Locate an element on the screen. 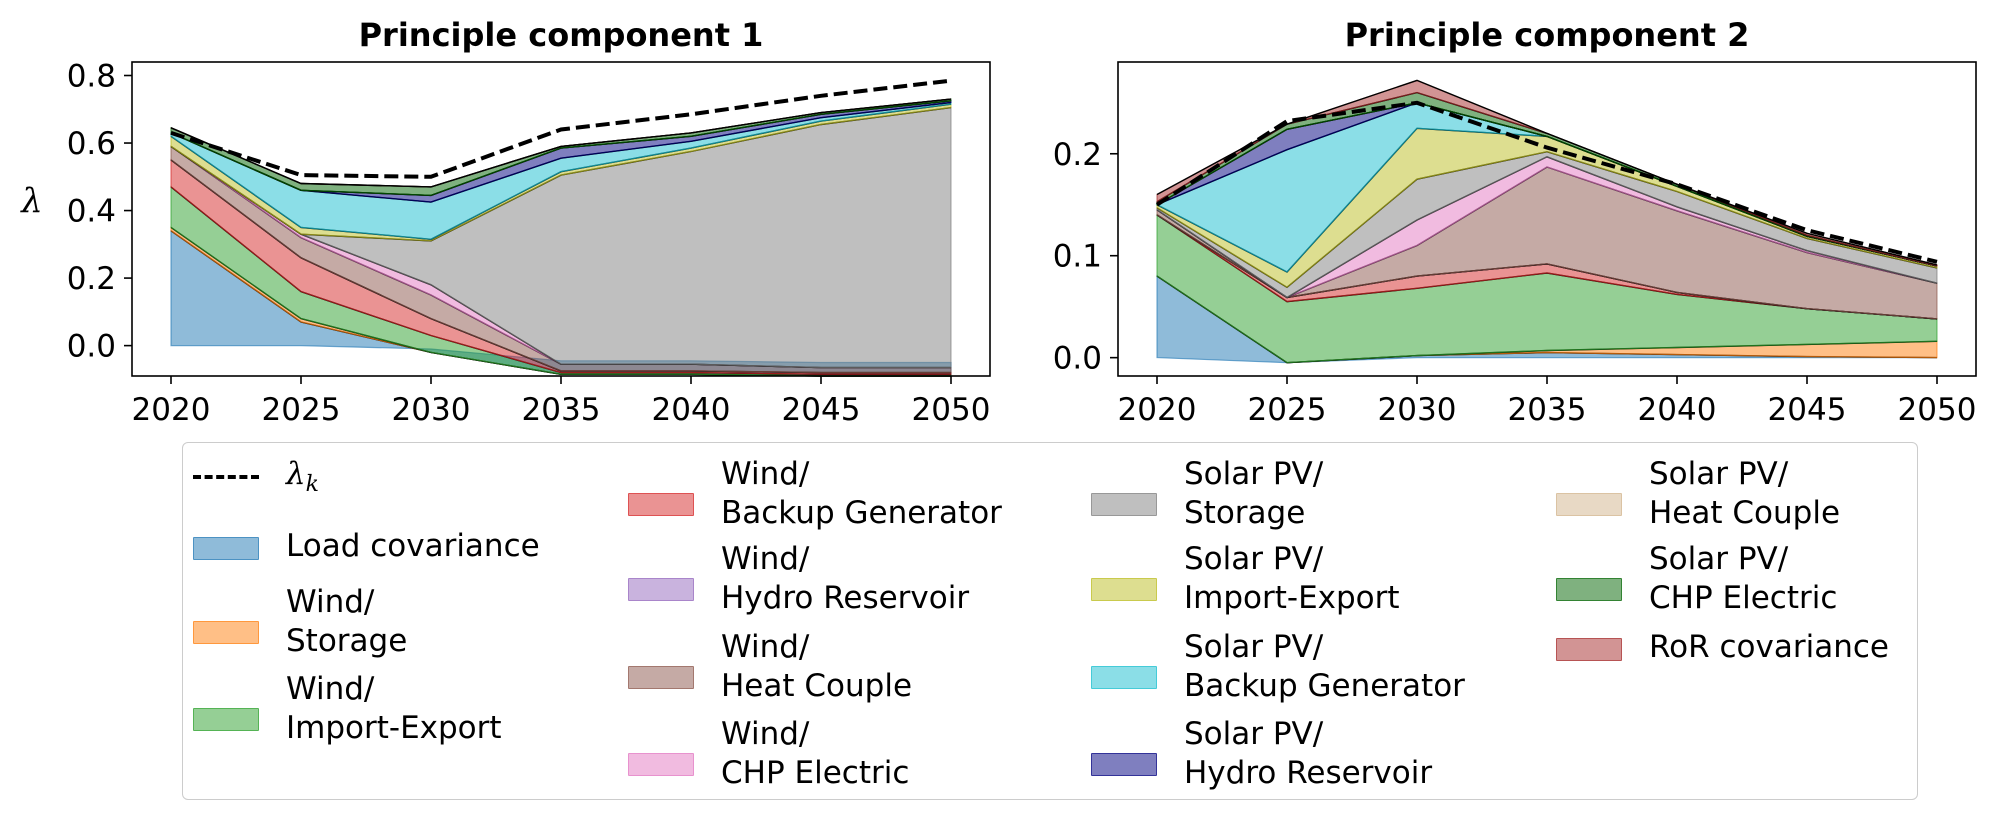 Image resolution: width=1997 pixels, height=821 pixels. y-tick-label: 0.8 is located at coordinates (91, 77).